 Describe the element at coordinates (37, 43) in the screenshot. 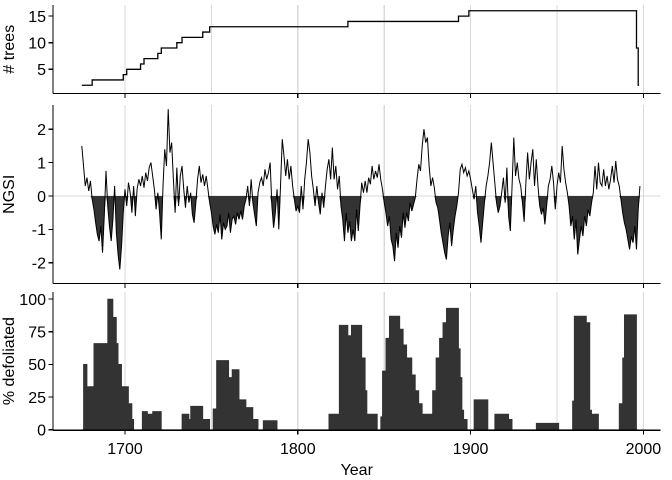

I see `y-tick-label: 10` at that location.